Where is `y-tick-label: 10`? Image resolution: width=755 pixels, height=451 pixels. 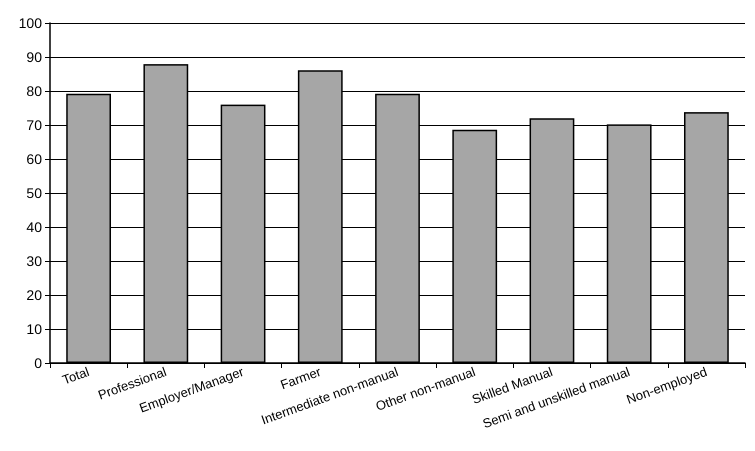 y-tick-label: 10 is located at coordinates (34, 329).